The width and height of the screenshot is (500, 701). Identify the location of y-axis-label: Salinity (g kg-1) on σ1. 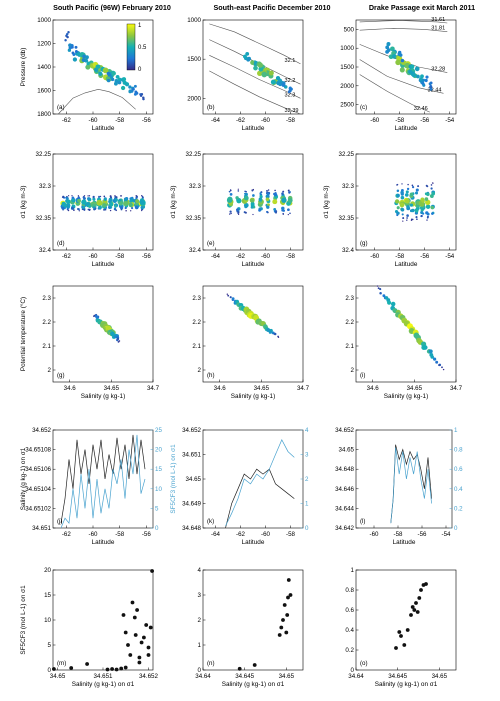
(23, 478).